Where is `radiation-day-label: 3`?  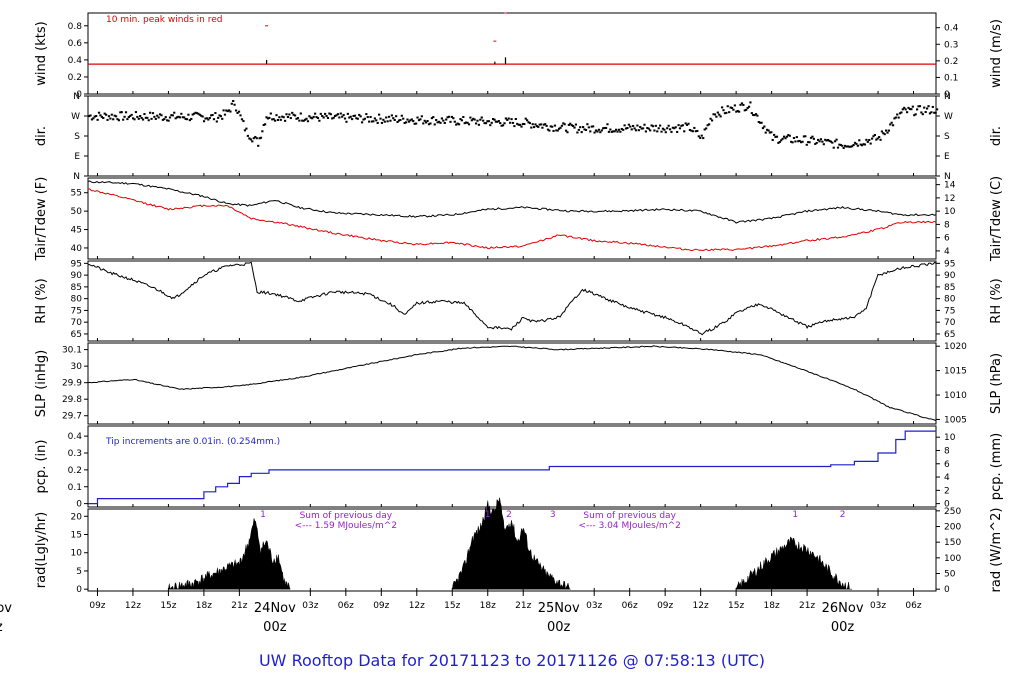
radiation-day-label: 3 is located at coordinates (553, 515).